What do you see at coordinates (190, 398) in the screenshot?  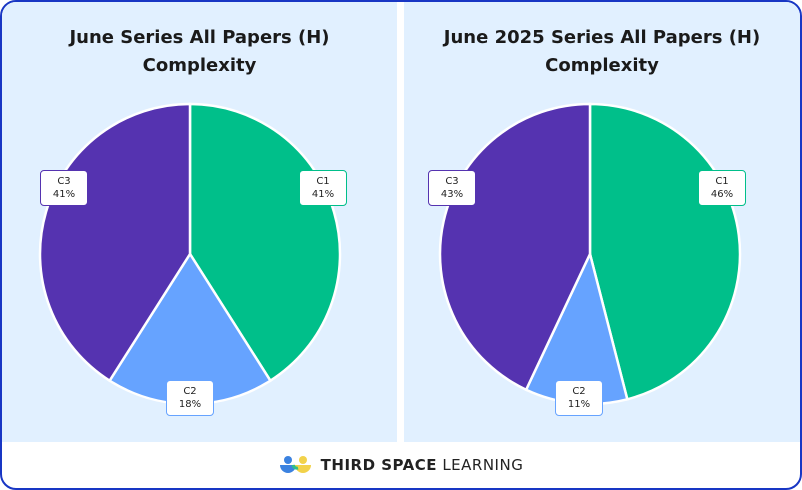 I see `data-label-c2: C2 18%` at bounding box center [190, 398].